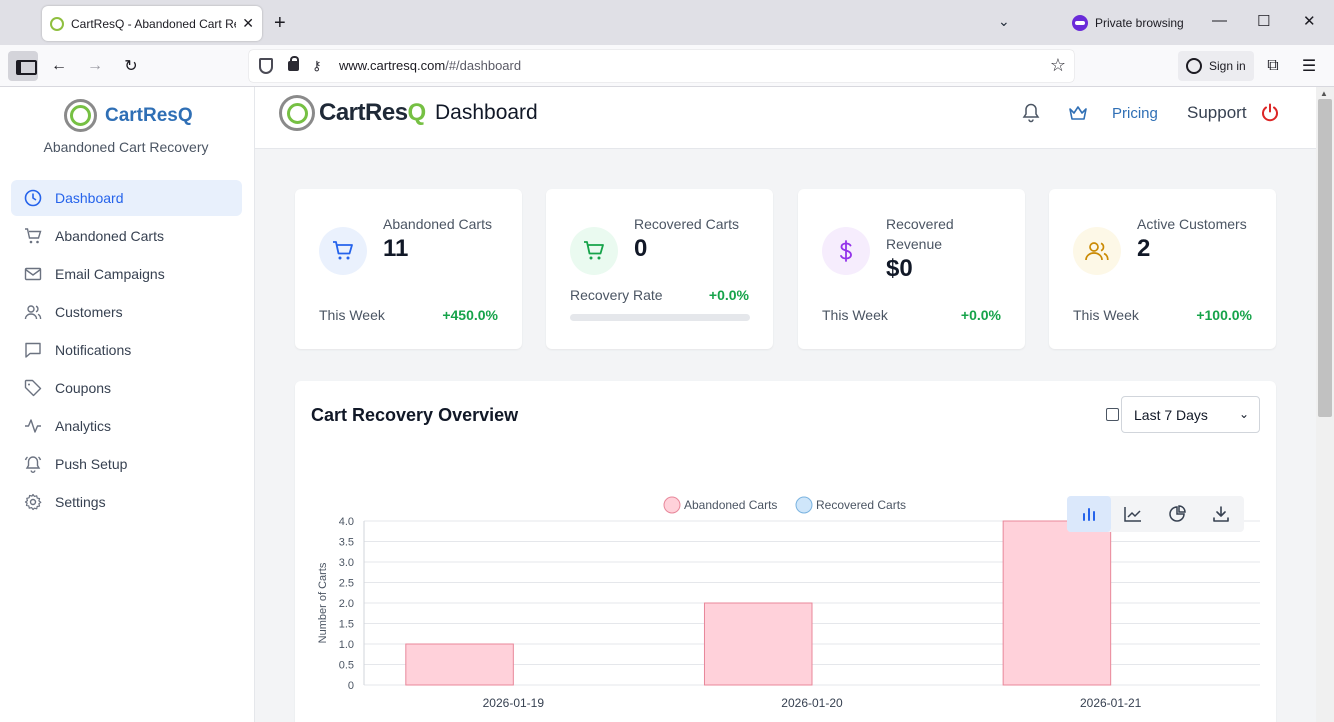 This screenshot has height=722, width=1334. I want to click on close-tab-icon: ✕, so click(248, 23).